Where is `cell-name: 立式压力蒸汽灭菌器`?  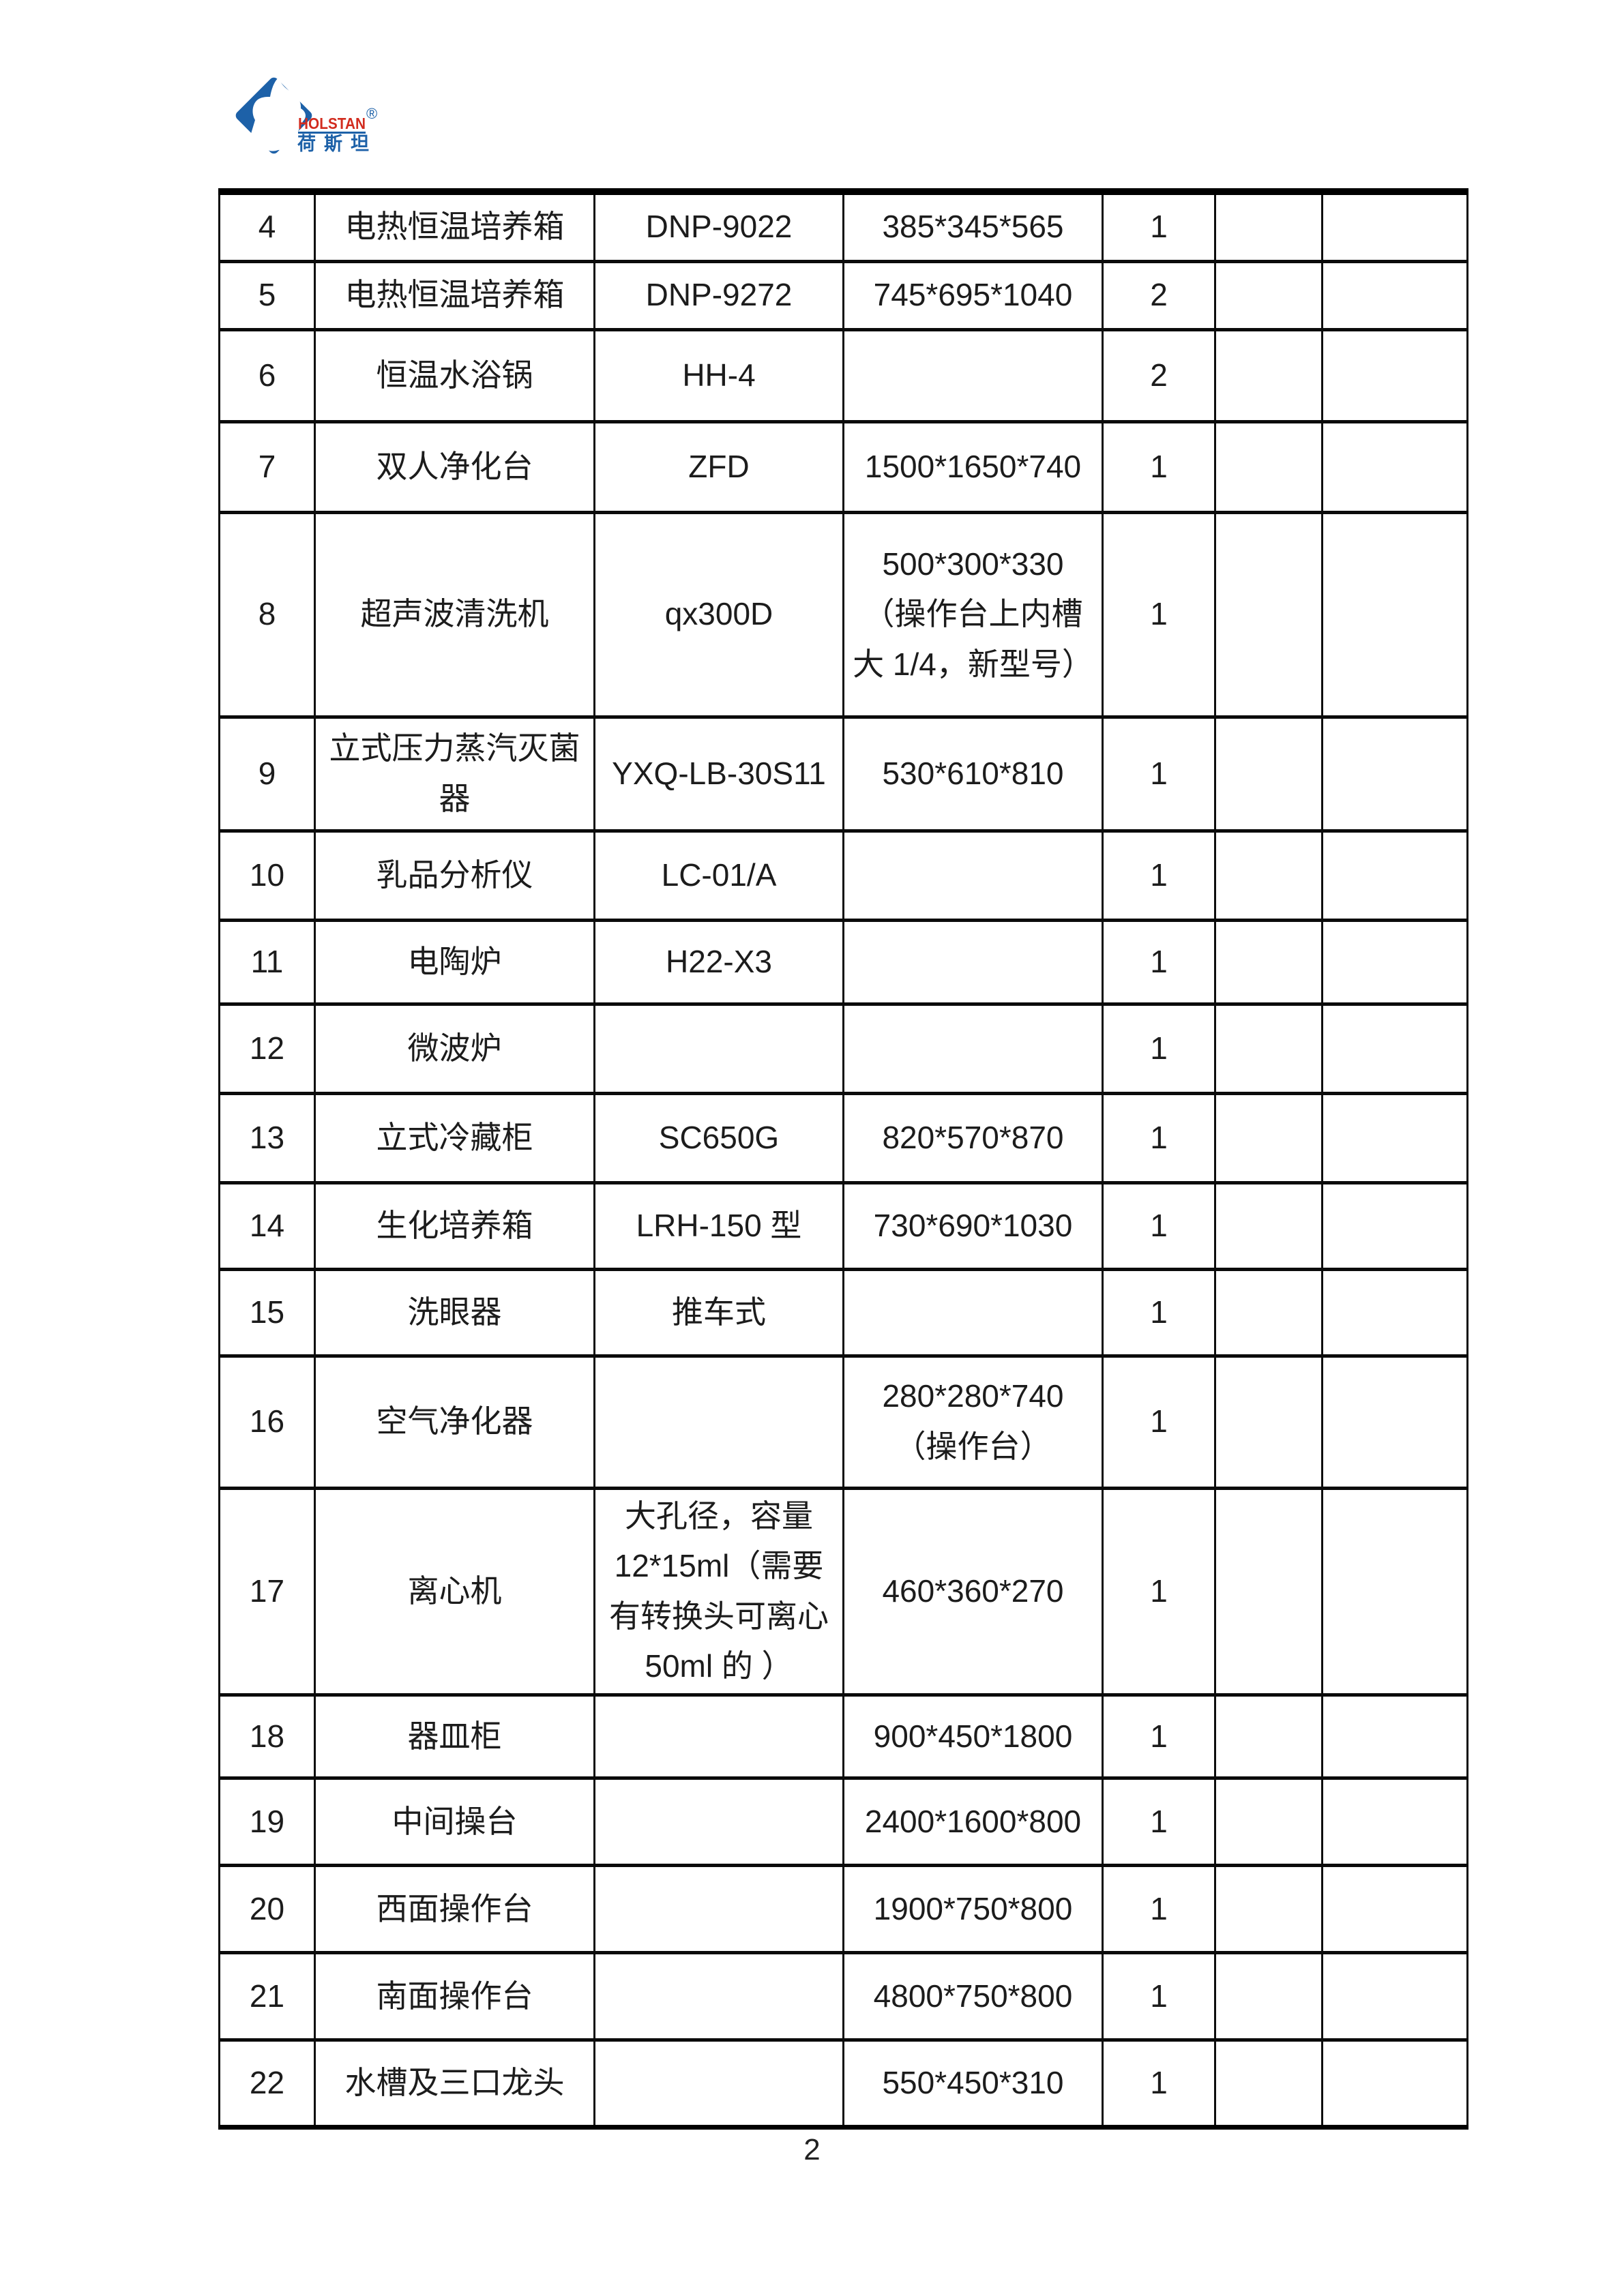
cell-name: 立式压力蒸汽灭菌器 is located at coordinates (454, 774).